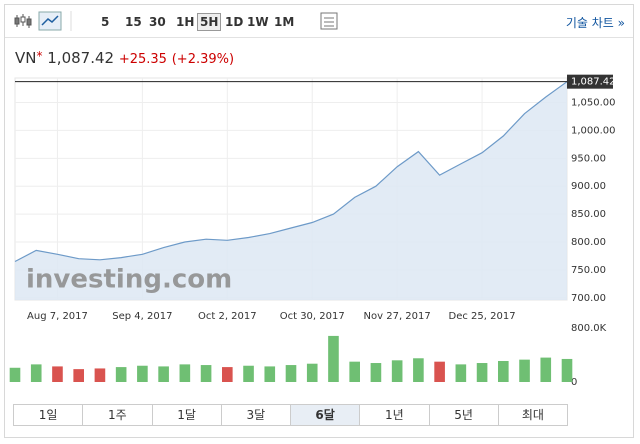 Image resolution: width=640 pixels, height=444 pixels. I want to click on tech-chart-link: 기술 차트 », so click(595, 23).